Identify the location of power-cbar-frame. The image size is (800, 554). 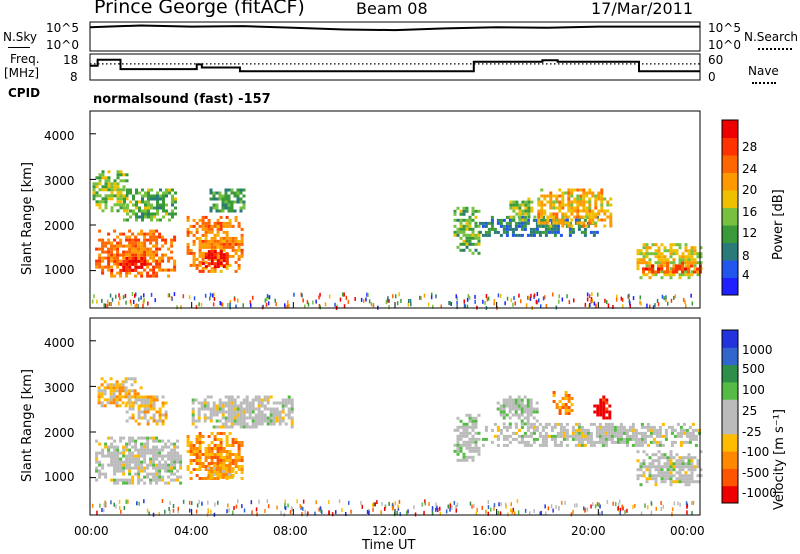
(730, 207).